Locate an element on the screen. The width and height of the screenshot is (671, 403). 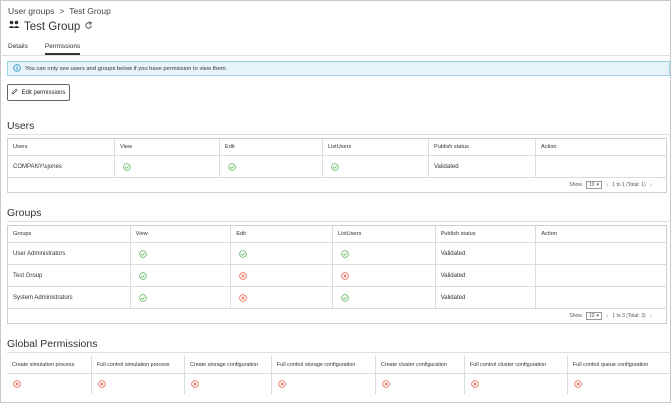
column-header-full-control-storage-configuration: Full control storage configuration is located at coordinates (323, 364).